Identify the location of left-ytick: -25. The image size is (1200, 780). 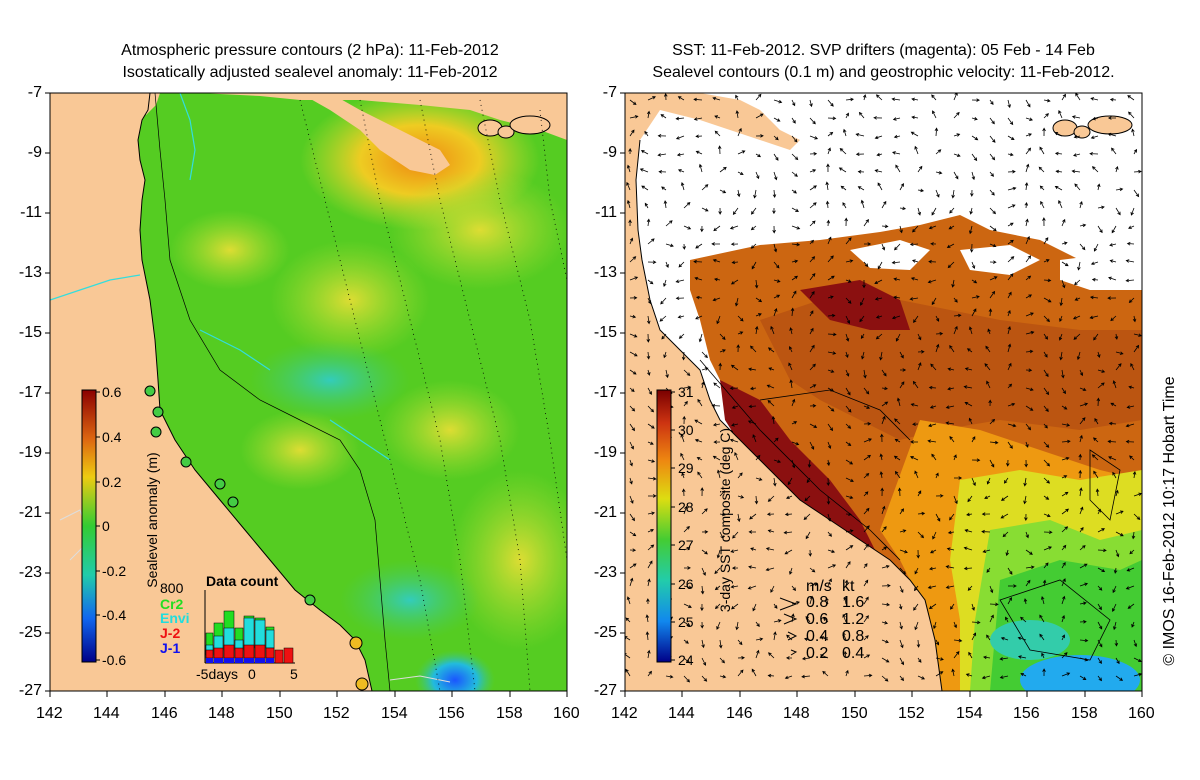
(30, 632).